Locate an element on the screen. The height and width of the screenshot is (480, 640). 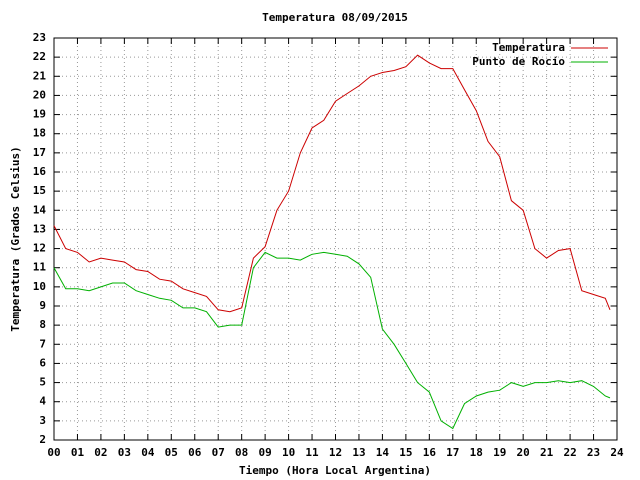
x-tick-label: 13 is located at coordinates (358, 452).